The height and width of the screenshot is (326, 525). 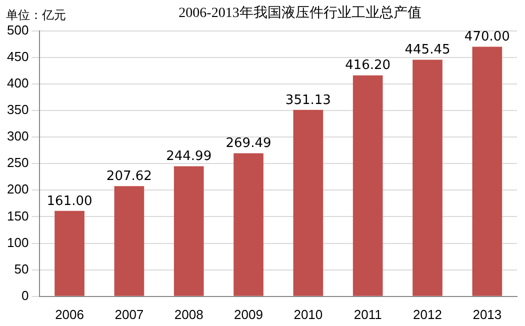 What do you see at coordinates (308, 314) in the screenshot?
I see `x-tick-label: 2010` at bounding box center [308, 314].